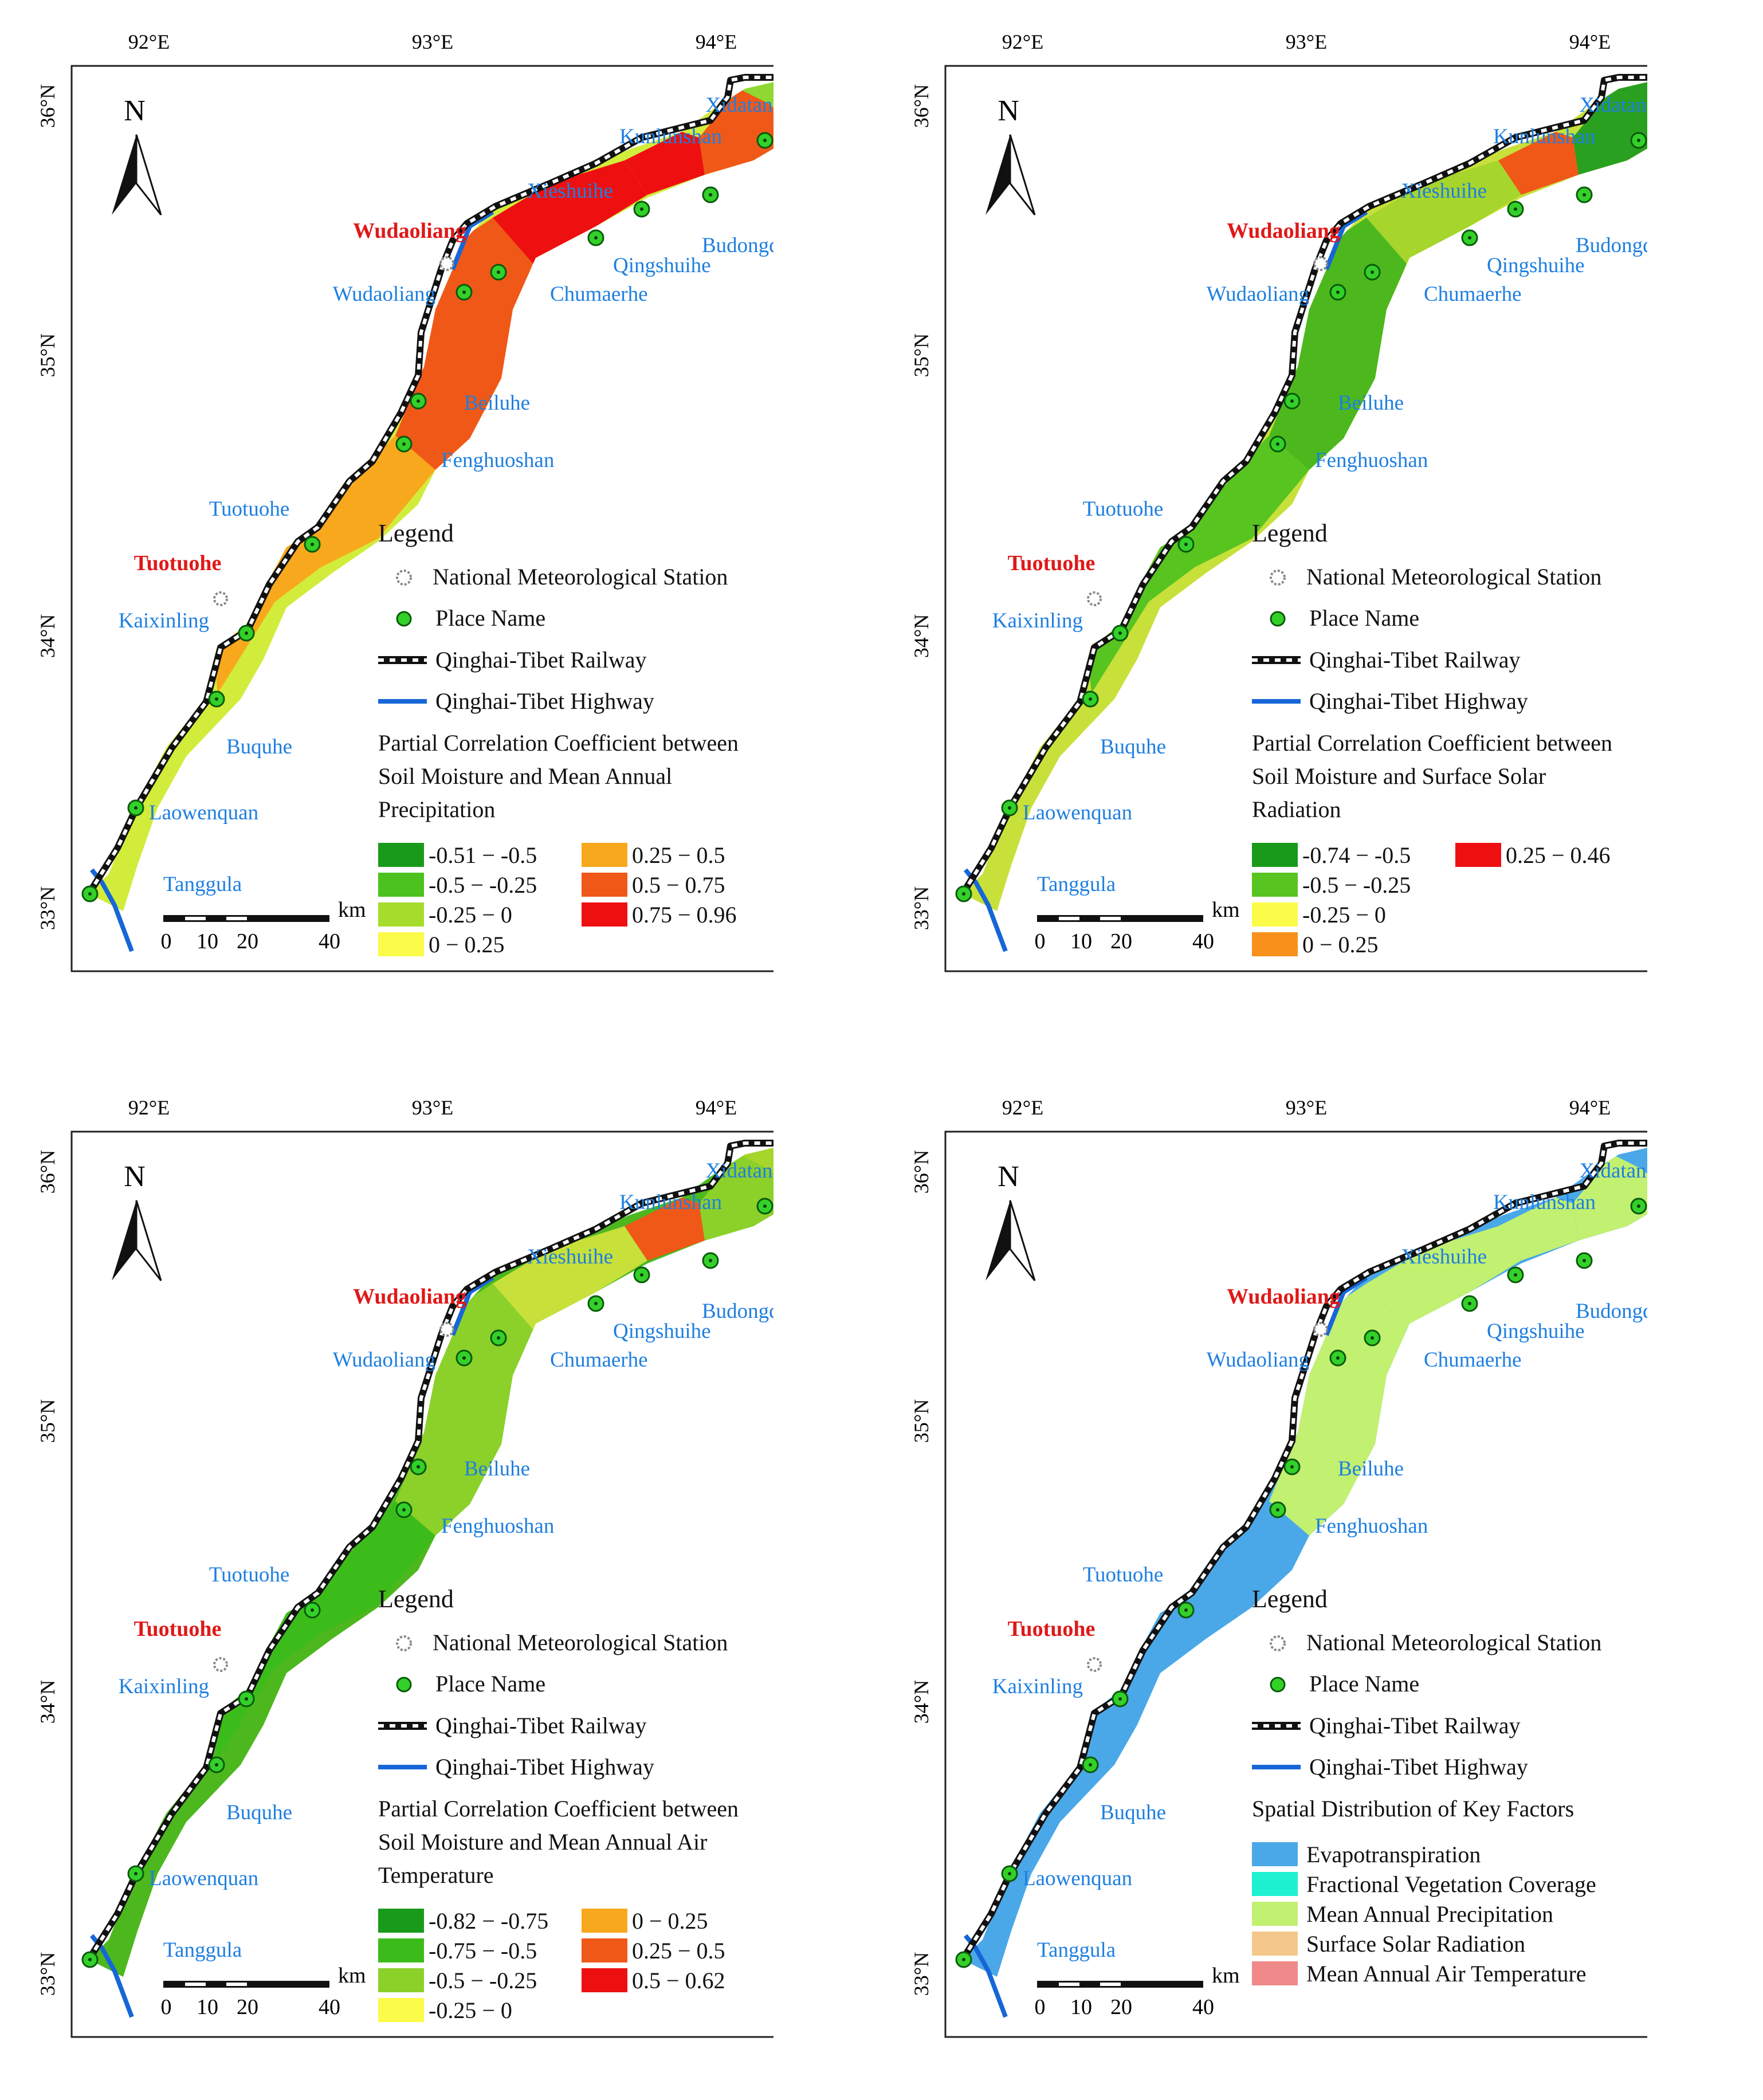 The height and width of the screenshot is (2100, 1763). Describe the element at coordinates (1203, 2007) in the screenshot. I see `scale-tick-label: 40` at that location.